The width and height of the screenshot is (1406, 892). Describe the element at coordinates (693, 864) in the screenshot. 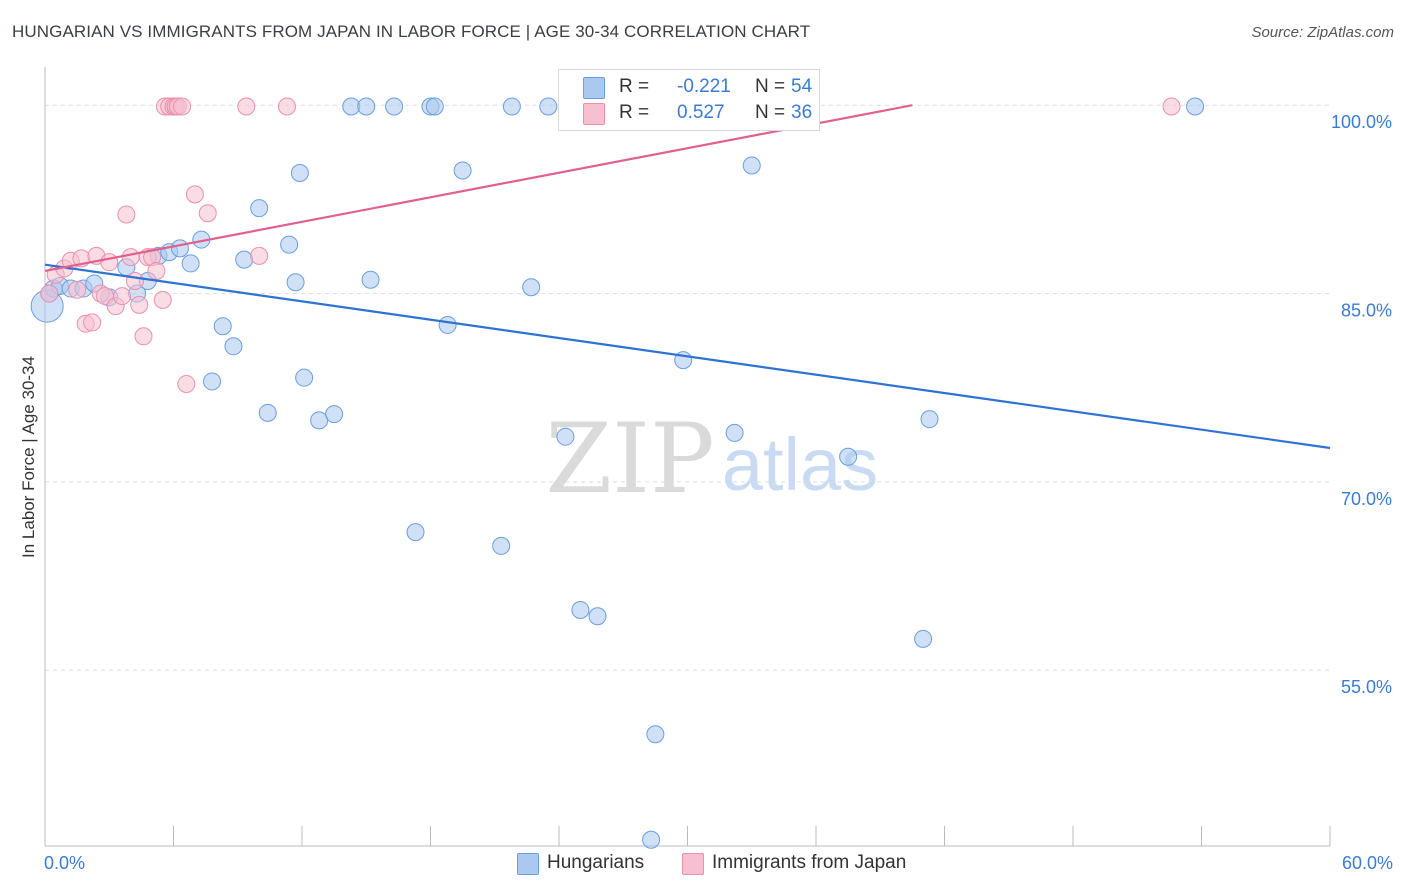

I see `legend-swatch-japan` at that location.